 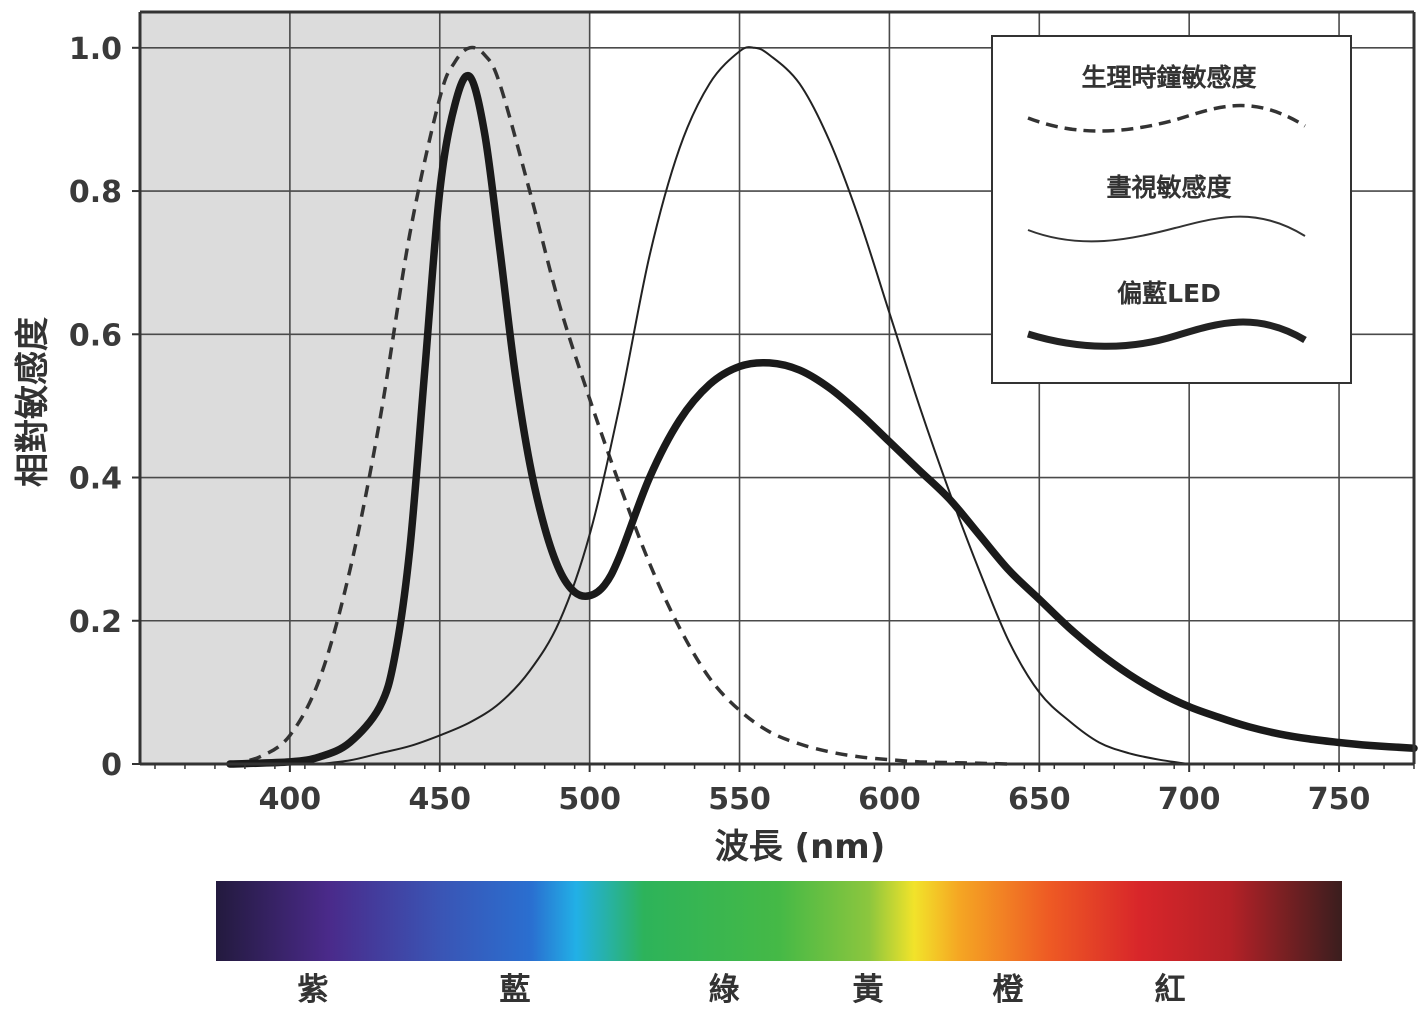 What do you see at coordinates (95, 335) in the screenshot?
I see `y-tick-label: 0.6` at bounding box center [95, 335].